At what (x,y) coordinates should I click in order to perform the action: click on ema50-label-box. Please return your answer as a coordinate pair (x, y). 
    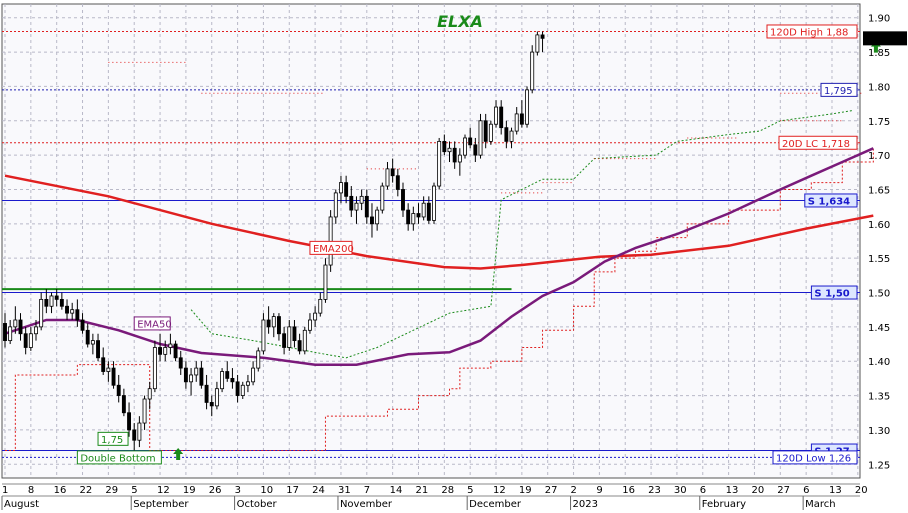
    Looking at the image, I should click on (152, 323).